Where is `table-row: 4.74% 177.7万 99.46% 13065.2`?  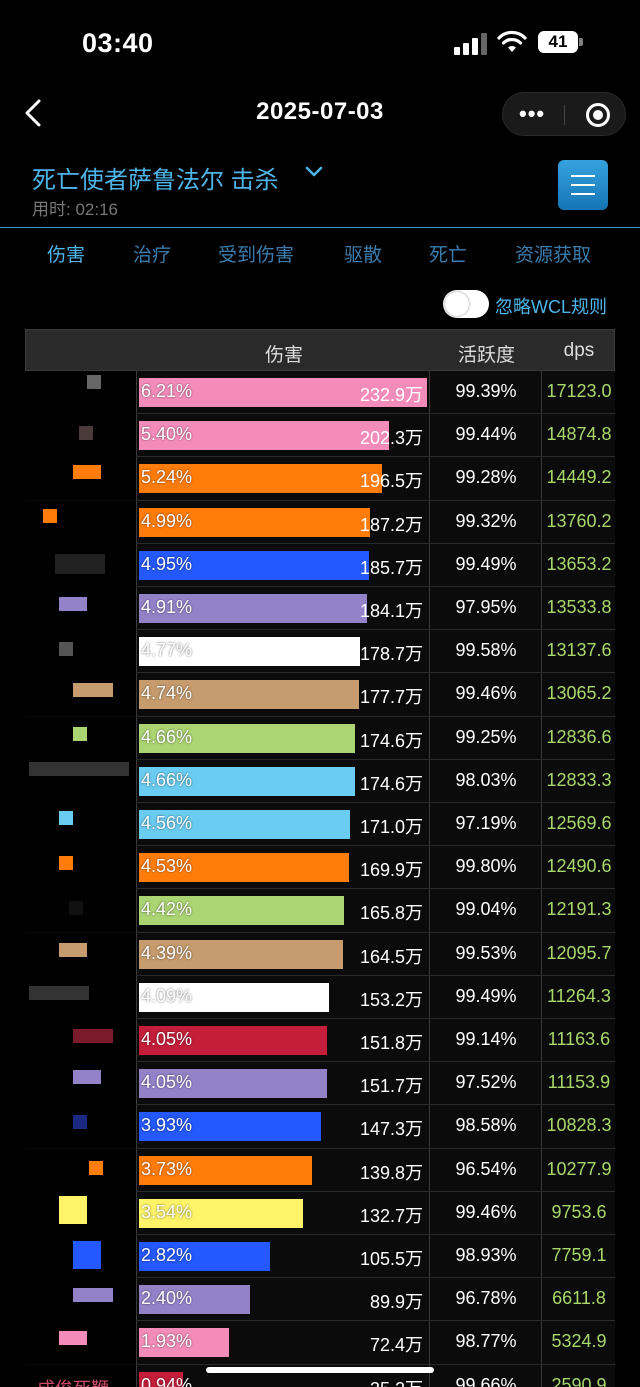
table-row: 4.74% 177.7万 99.46% 13065.2 is located at coordinates (320, 695).